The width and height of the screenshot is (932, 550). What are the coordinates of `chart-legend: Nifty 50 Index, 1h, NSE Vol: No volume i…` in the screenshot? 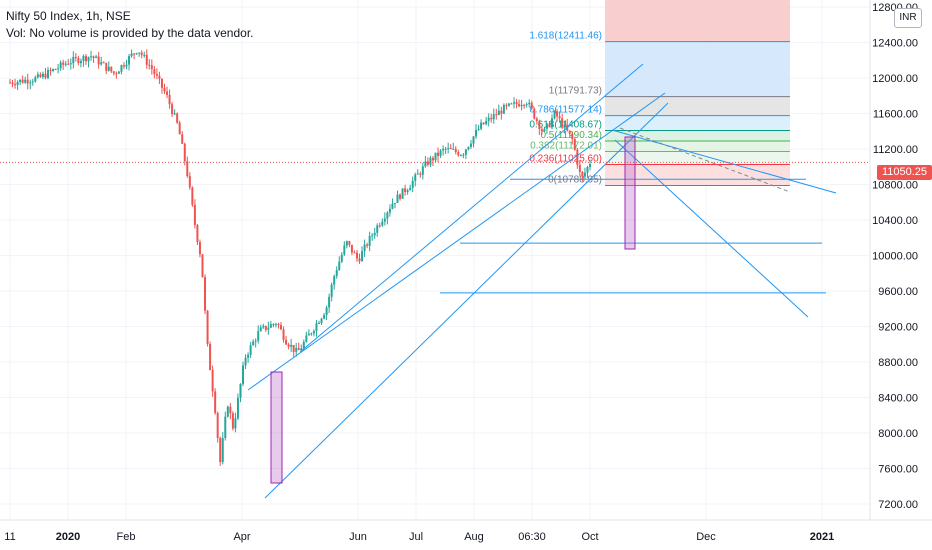 It's located at (129, 25).